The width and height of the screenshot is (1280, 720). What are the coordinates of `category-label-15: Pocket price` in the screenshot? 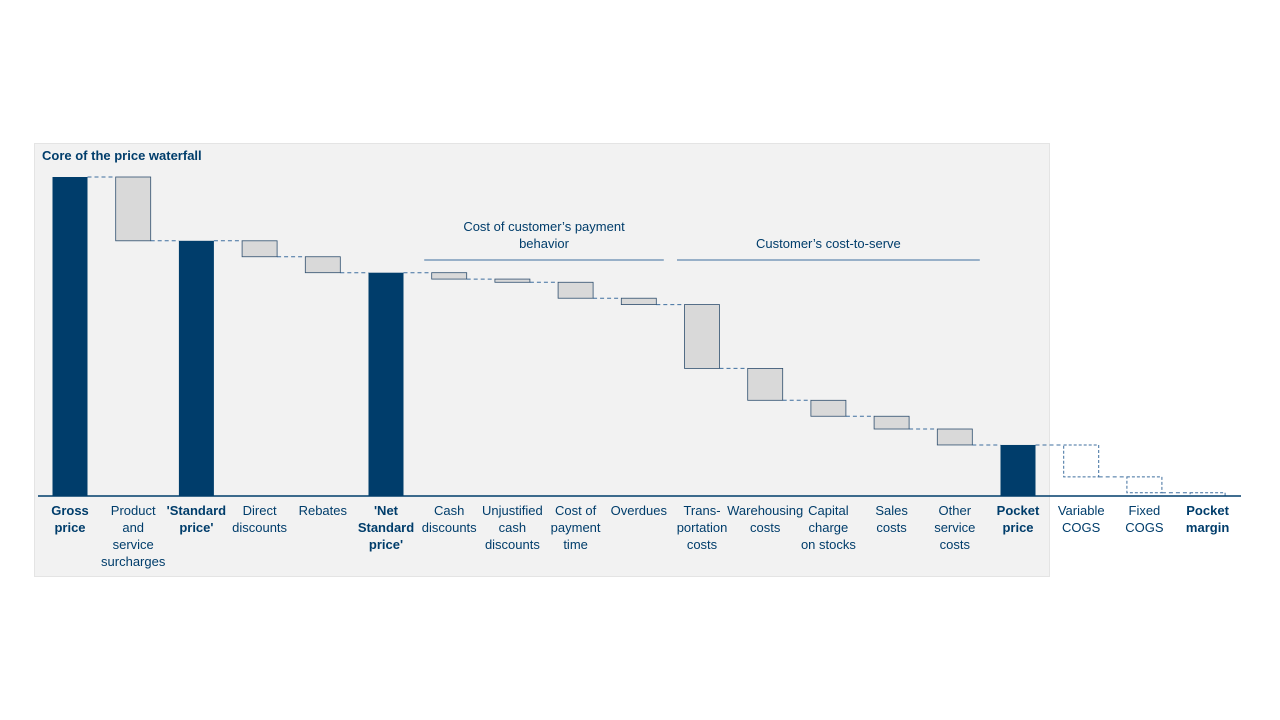 It's located at (1018, 519).